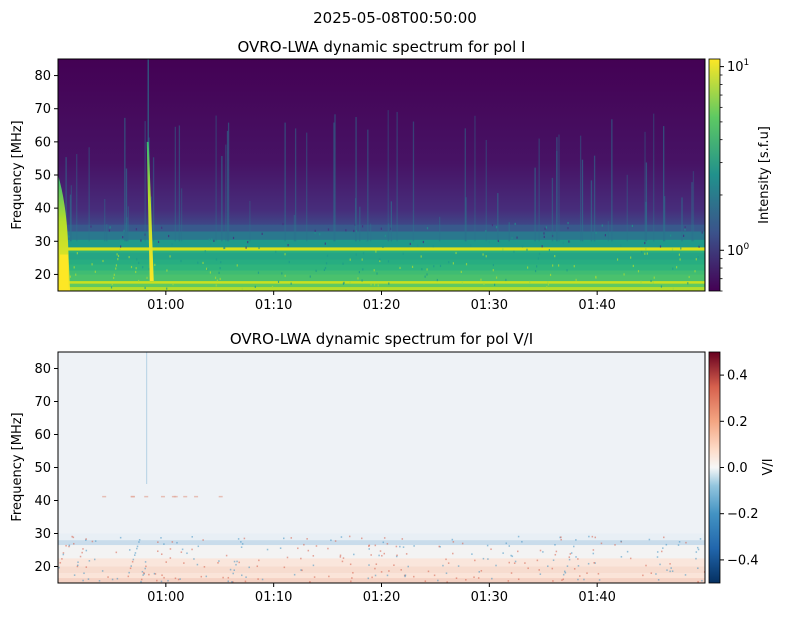 This screenshot has height=617, width=790. What do you see at coordinates (42, 109) in the screenshot?
I see `ytick-label: 70` at bounding box center [42, 109].